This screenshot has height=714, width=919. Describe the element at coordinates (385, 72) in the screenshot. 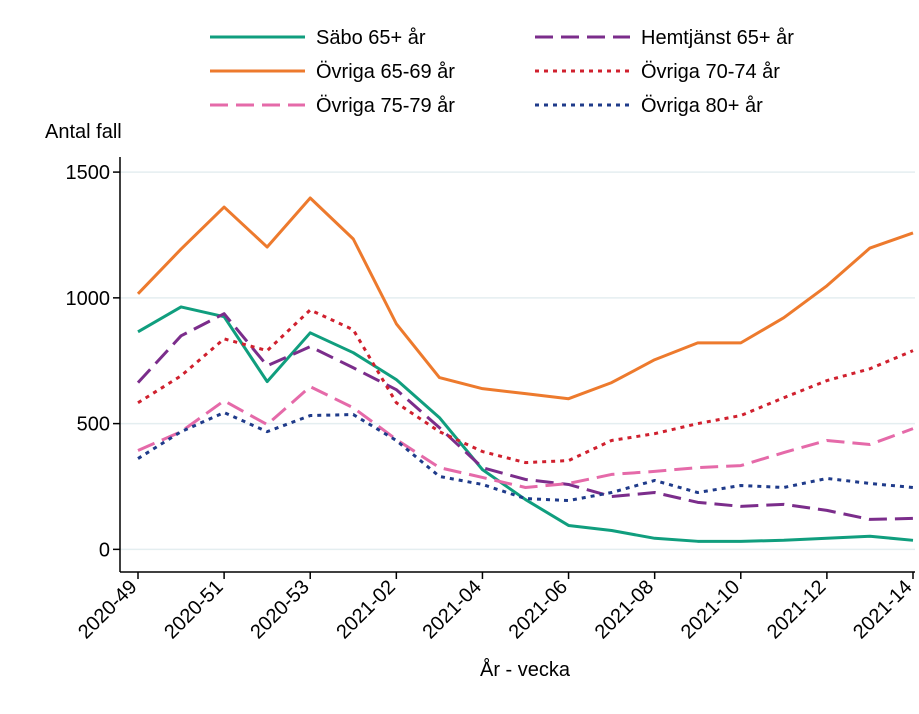

I see `legend-label: Övriga 65-69 år` at that location.